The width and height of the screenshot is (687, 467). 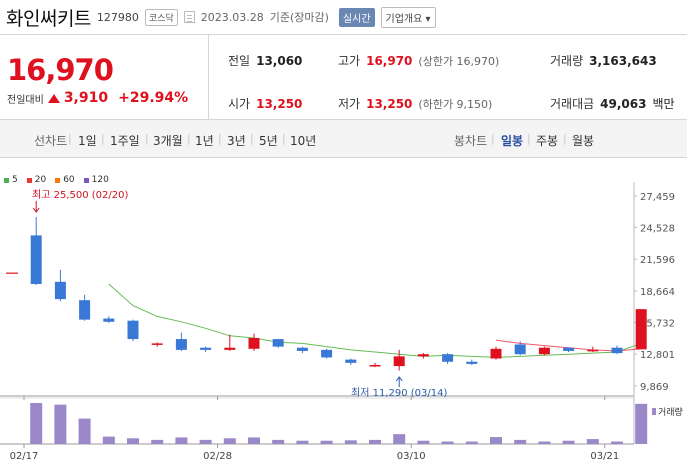 I want to click on tab-period-1d: 1일, so click(x=87, y=141).